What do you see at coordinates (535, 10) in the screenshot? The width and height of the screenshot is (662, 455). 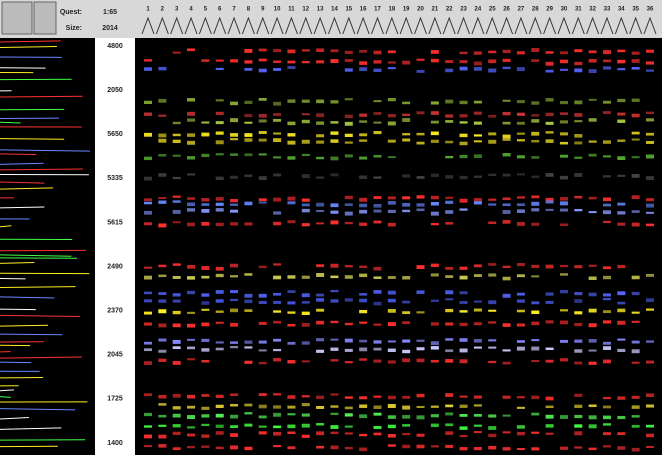 I see `lane-number: 28` at bounding box center [535, 10].